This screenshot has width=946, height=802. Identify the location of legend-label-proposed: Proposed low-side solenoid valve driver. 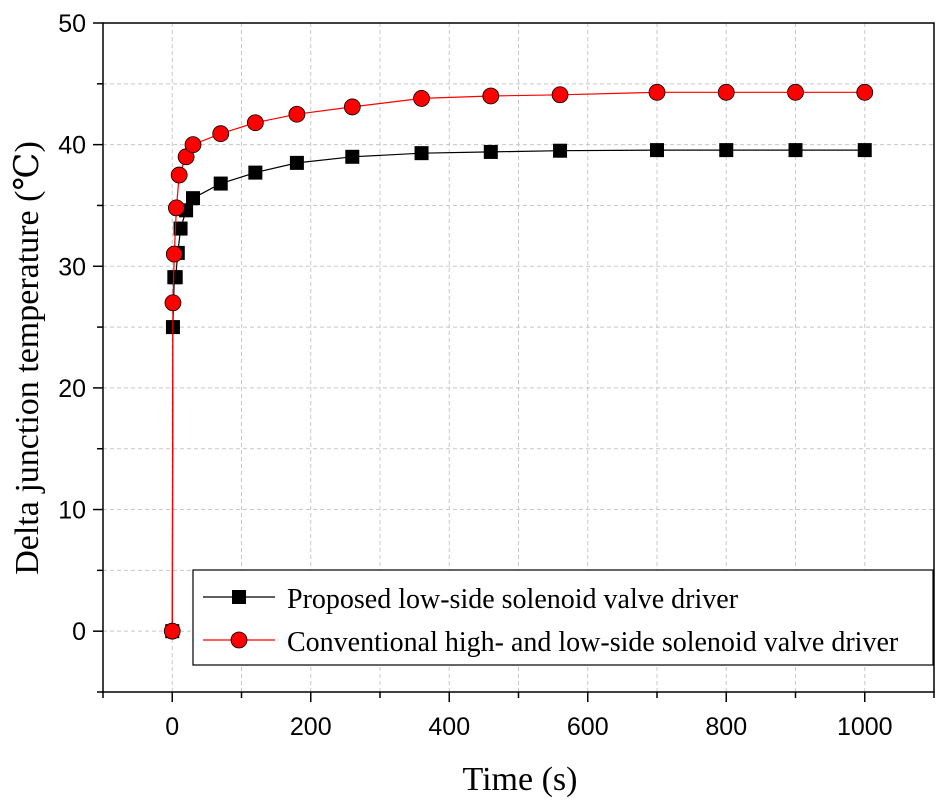
(513, 599).